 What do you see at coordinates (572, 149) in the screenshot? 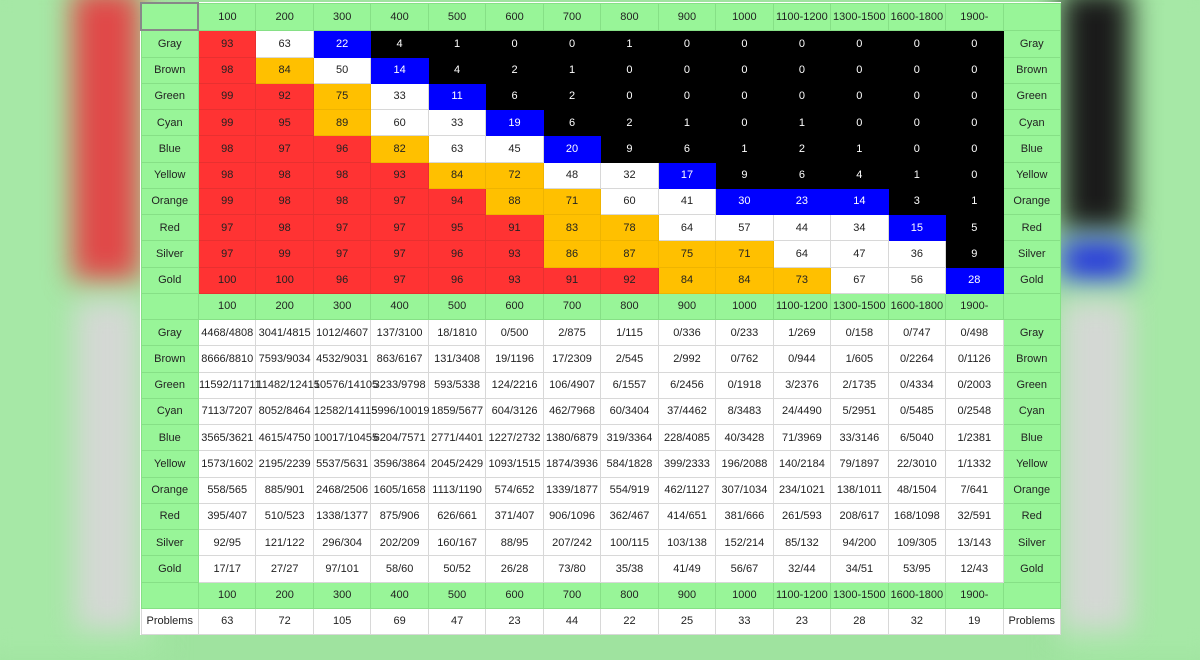
I see `percent-cell: 20` at bounding box center [572, 149].